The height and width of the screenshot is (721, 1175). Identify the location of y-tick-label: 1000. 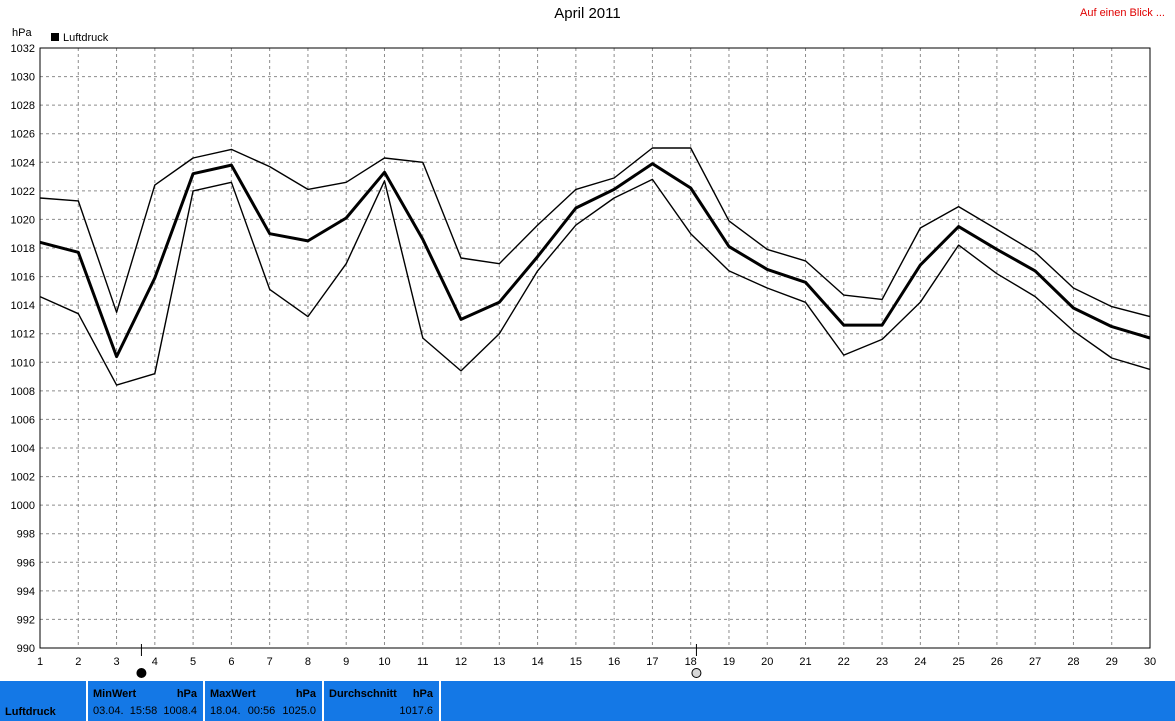
(23, 506).